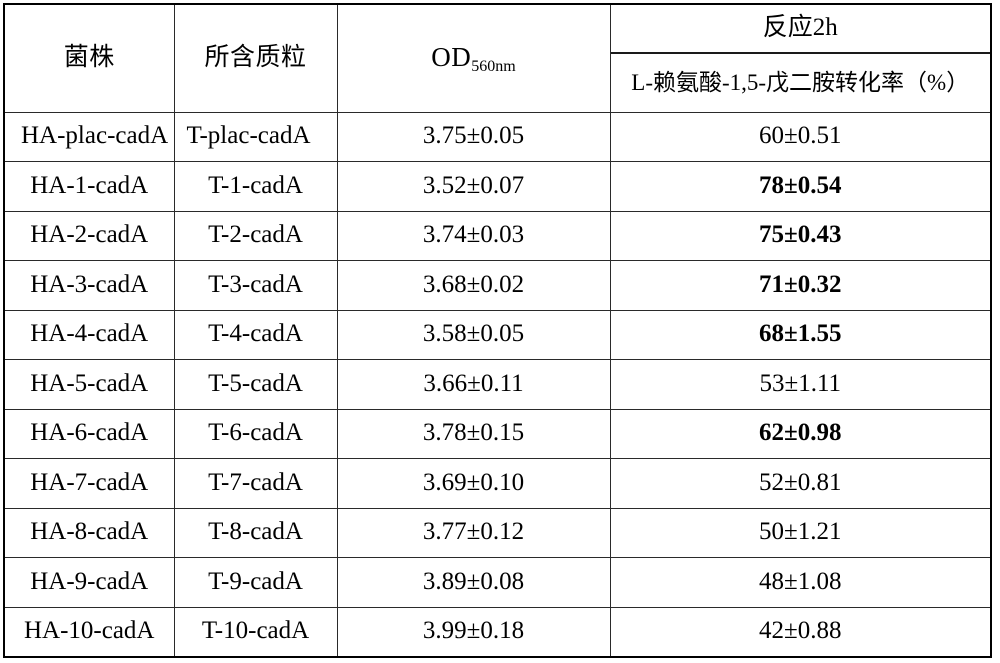 The width and height of the screenshot is (1000, 663). What do you see at coordinates (451, 57) in the screenshot?
I see `od-label-base: OD` at bounding box center [451, 57].